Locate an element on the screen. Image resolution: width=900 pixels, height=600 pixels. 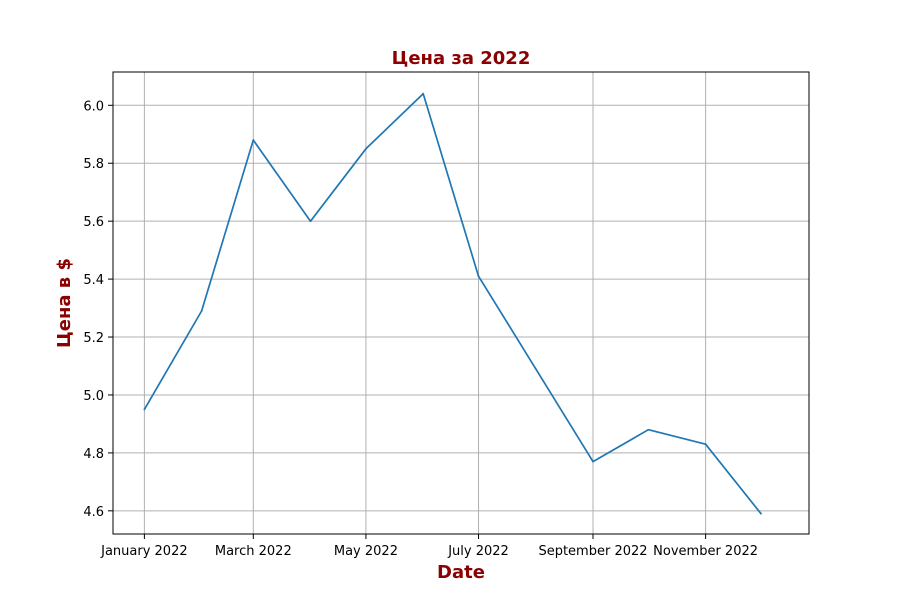
y-tick-label: 6.0 is located at coordinates (93, 106).